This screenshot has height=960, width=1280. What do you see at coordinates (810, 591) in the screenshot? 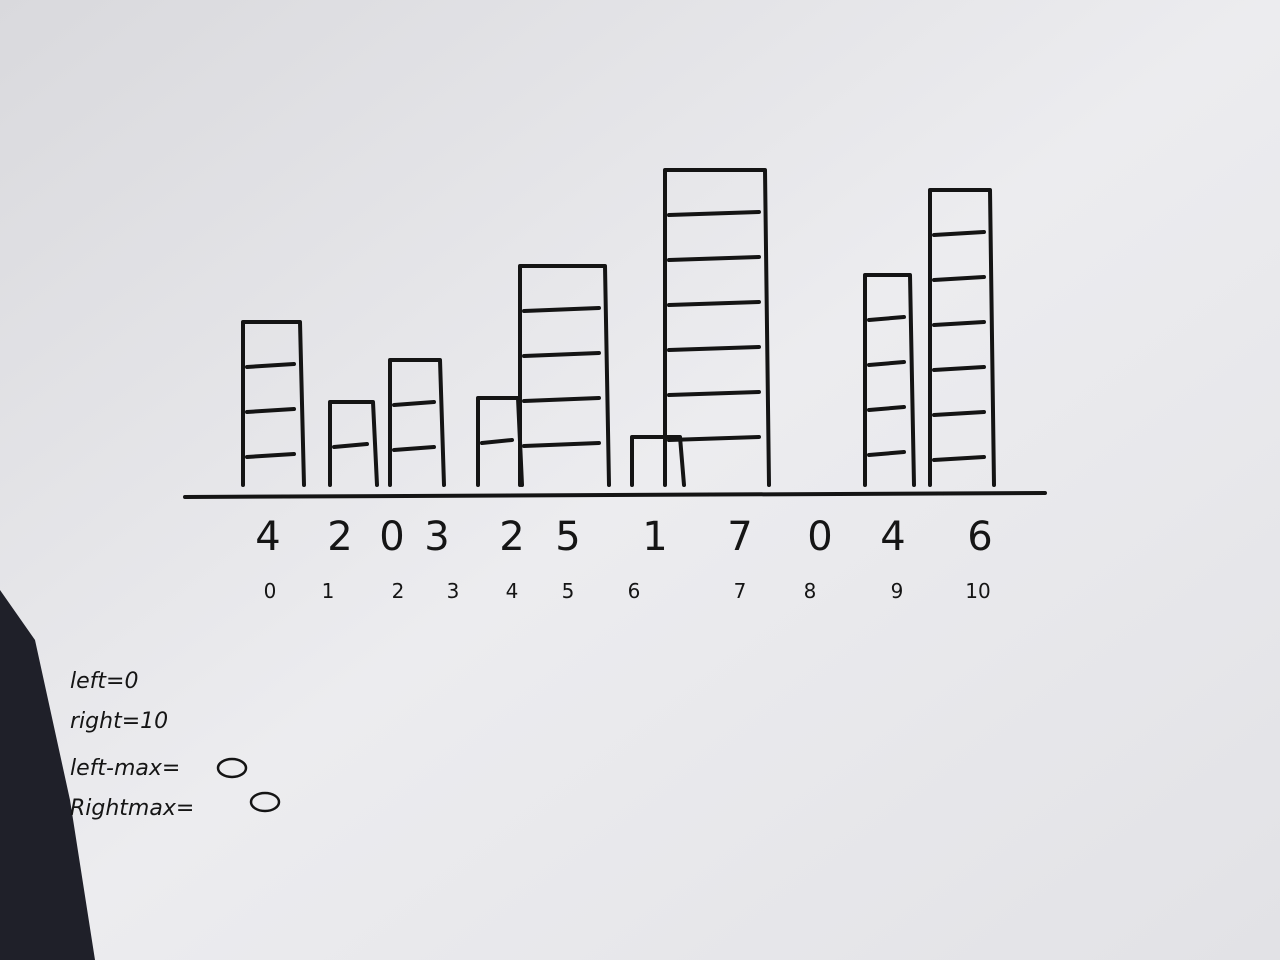
I see `array-index: 8` at bounding box center [810, 591].